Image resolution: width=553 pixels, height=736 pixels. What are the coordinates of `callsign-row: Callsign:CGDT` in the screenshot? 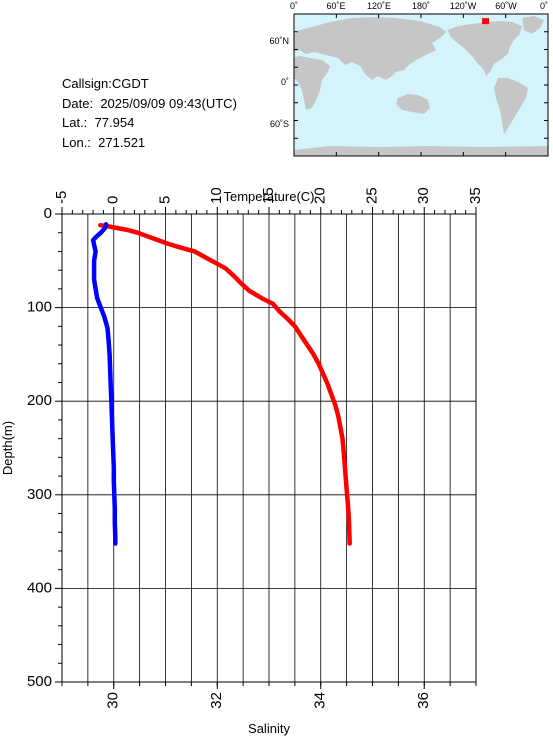 It's located at (149, 84).